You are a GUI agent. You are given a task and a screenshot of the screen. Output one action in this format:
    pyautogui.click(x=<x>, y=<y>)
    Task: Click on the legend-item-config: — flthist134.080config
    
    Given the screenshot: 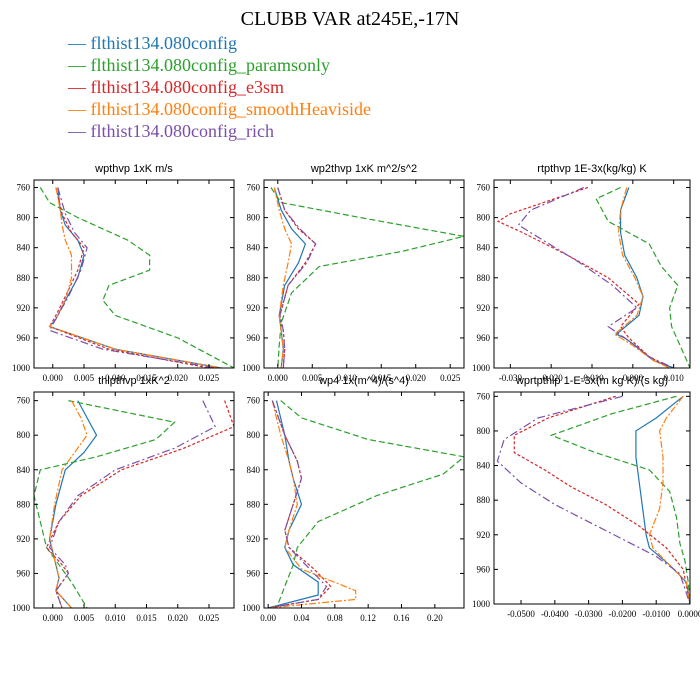 What is the action you would take?
    pyautogui.click(x=219, y=43)
    